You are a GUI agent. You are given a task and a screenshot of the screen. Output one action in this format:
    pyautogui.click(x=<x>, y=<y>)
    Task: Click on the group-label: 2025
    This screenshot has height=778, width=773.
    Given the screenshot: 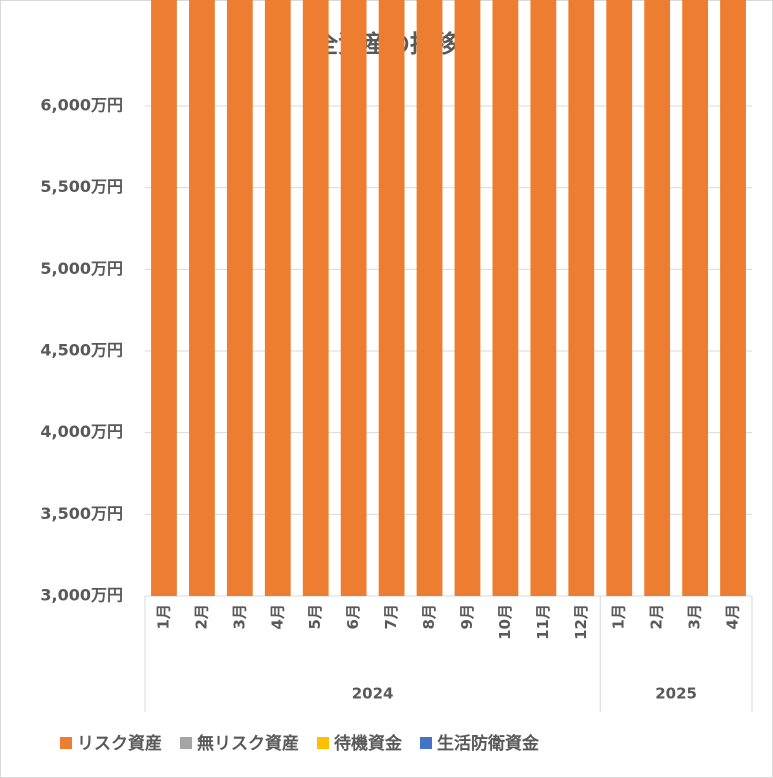 What is the action you would take?
    pyautogui.click(x=676, y=694)
    